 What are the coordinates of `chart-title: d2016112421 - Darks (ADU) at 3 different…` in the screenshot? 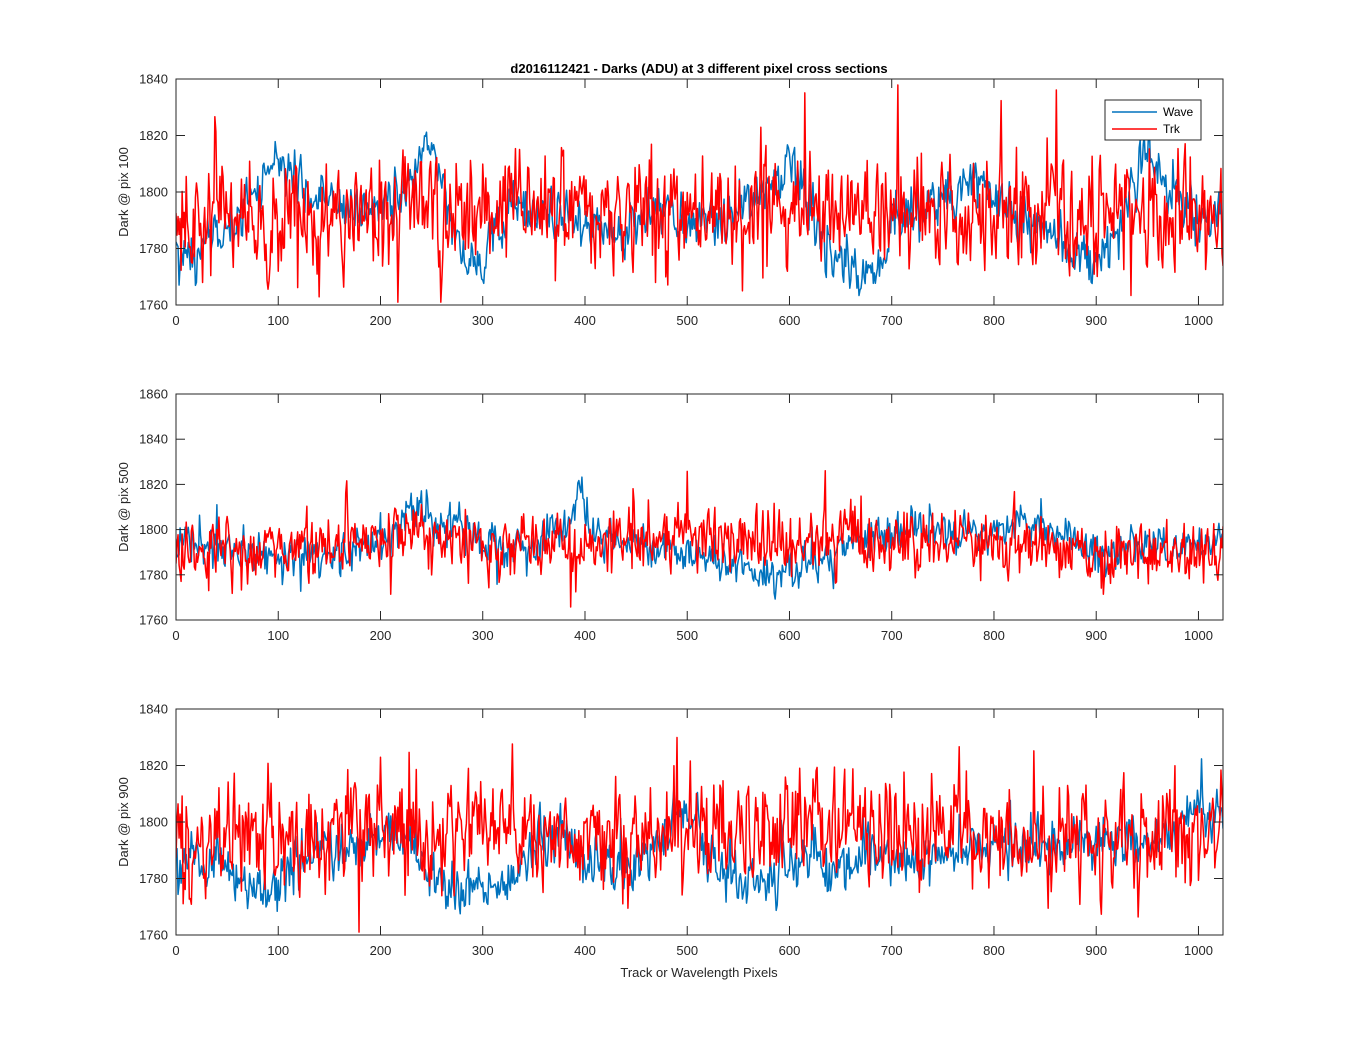 It's located at (698, 68).